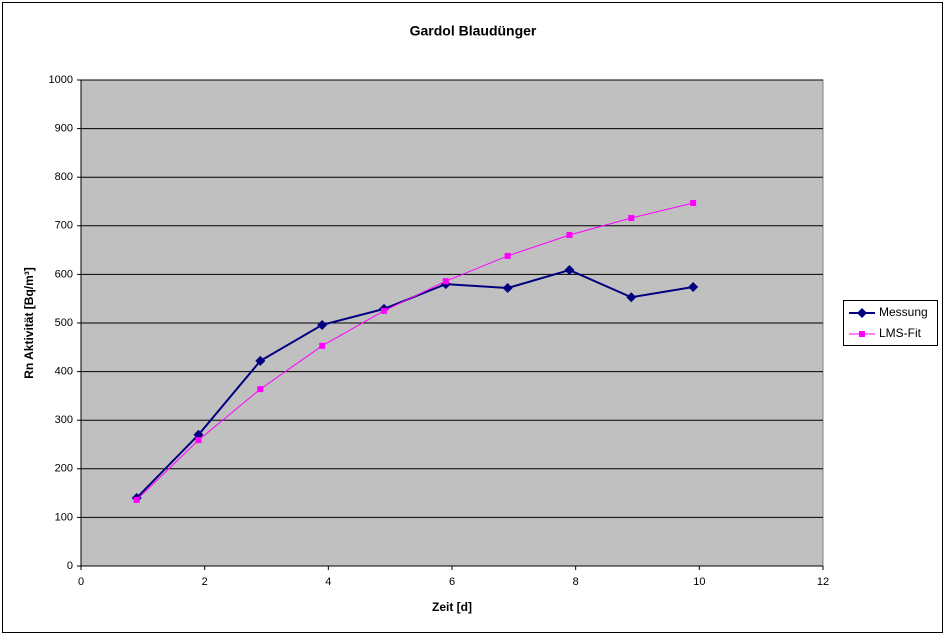 Image resolution: width=946 pixels, height=642 pixels. I want to click on y-axis-label: Rn Aktivität [Bq/m³], so click(29, 323).